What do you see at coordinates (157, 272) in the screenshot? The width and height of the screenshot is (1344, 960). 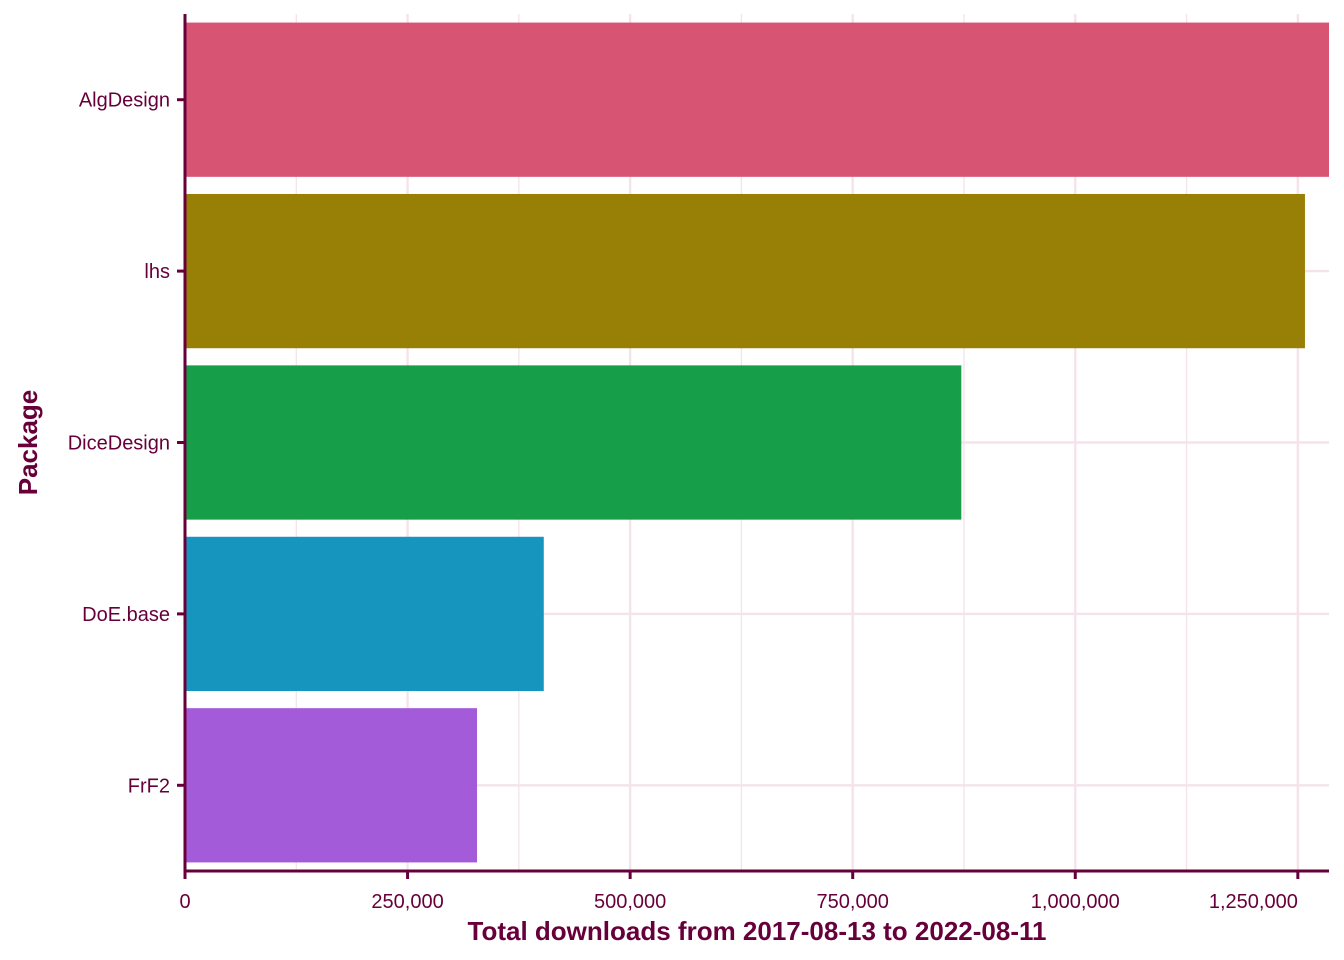 I see `y-tick-label: lhs` at bounding box center [157, 272].